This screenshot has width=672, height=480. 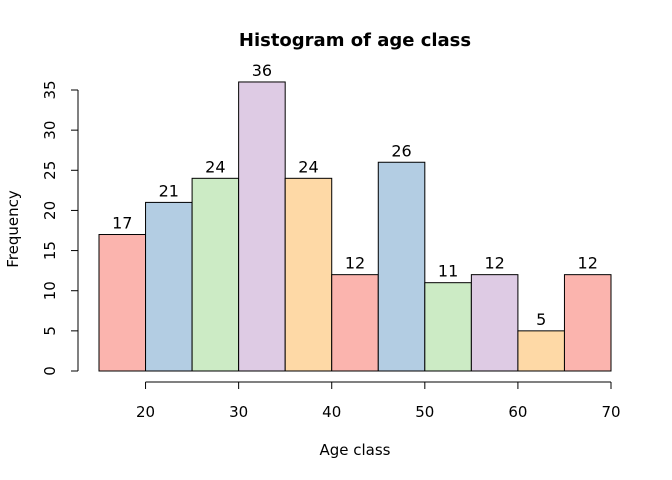 What do you see at coordinates (13, 229) in the screenshot?
I see `y-axis-label: Frequency` at bounding box center [13, 229].